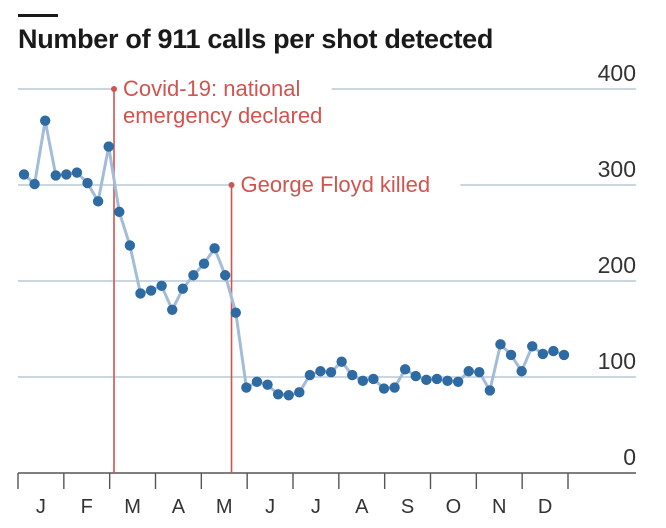  Describe the element at coordinates (617, 169) in the screenshot. I see `y-tick-label-300: 300` at that location.